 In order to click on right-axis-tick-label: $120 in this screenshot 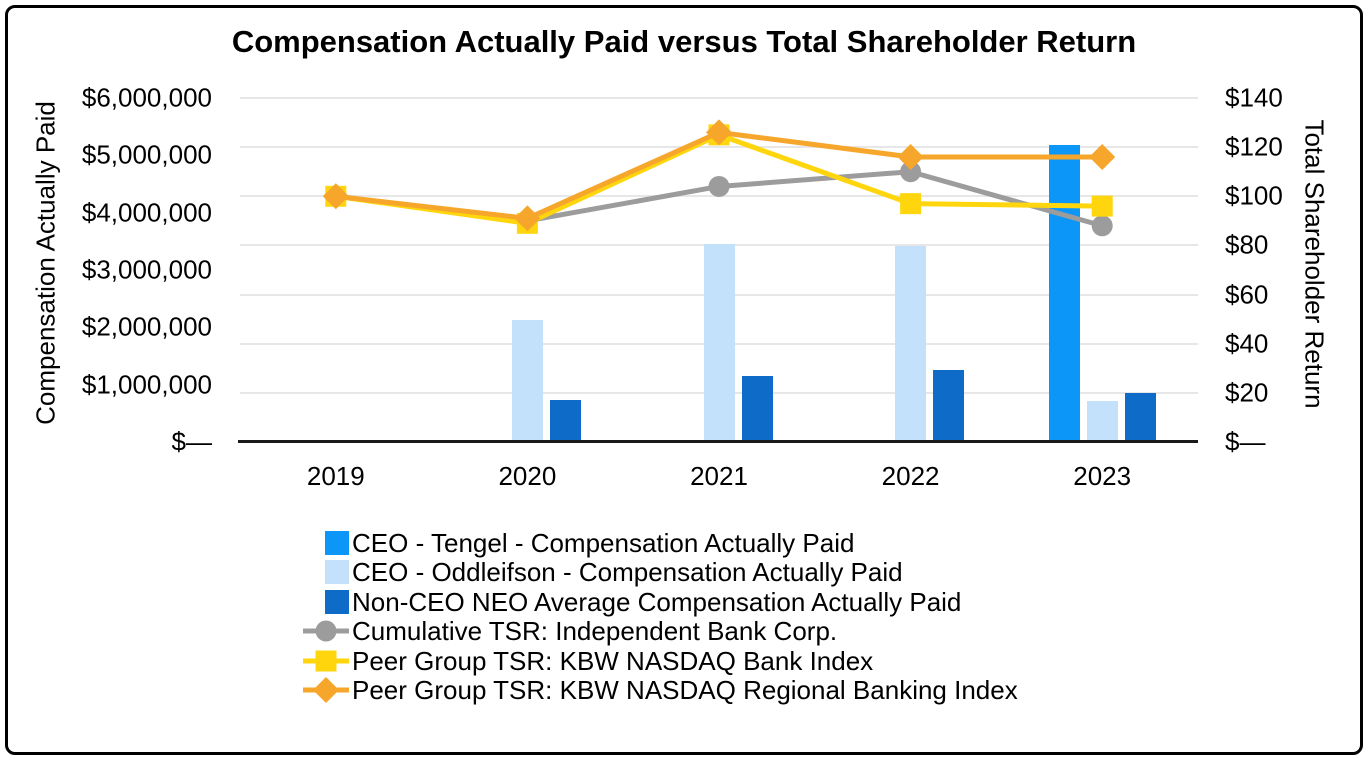, I will do `click(1254, 146)`.